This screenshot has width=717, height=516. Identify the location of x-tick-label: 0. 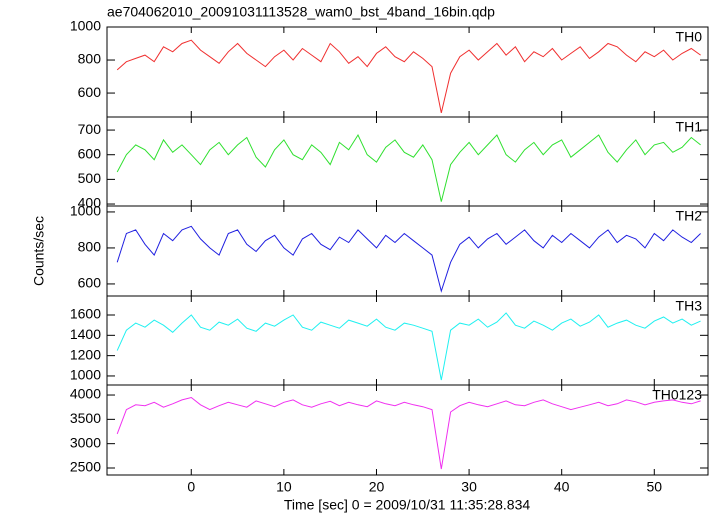
(191, 487).